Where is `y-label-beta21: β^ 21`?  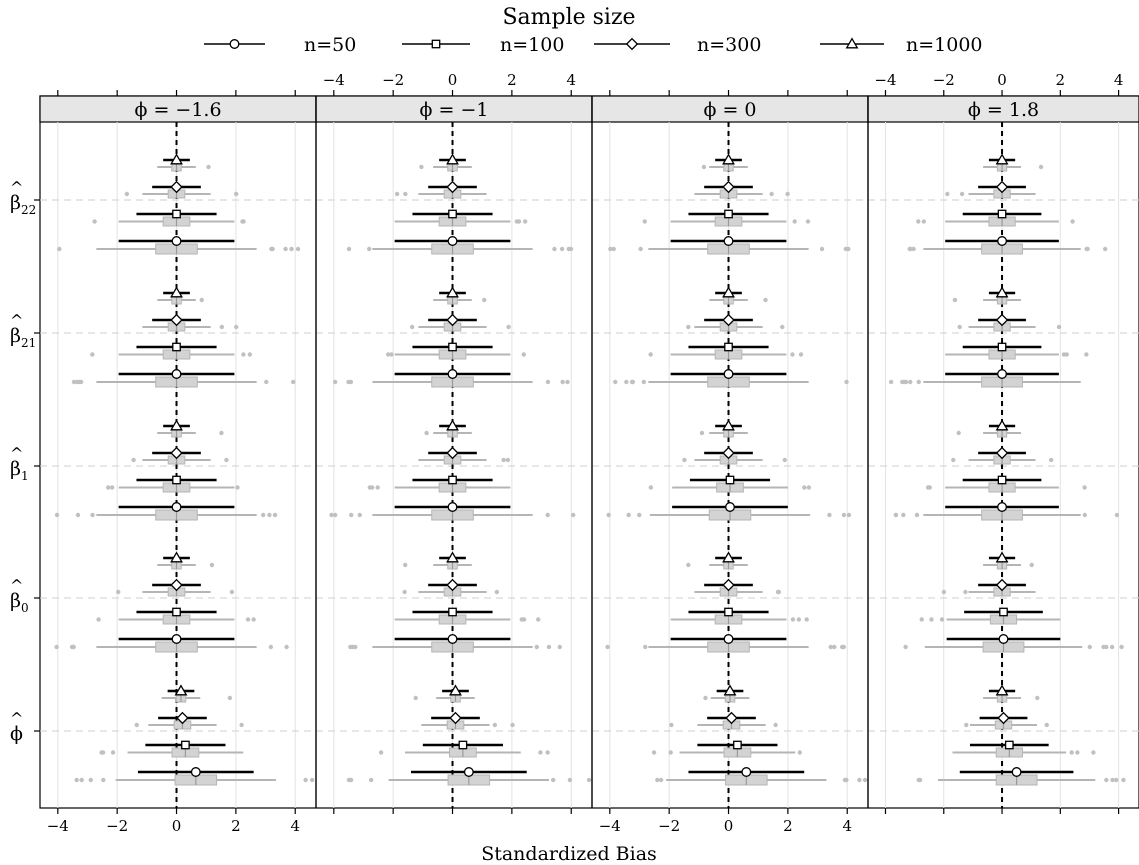
y-label-beta21: β^ 21 is located at coordinates (25, 330).